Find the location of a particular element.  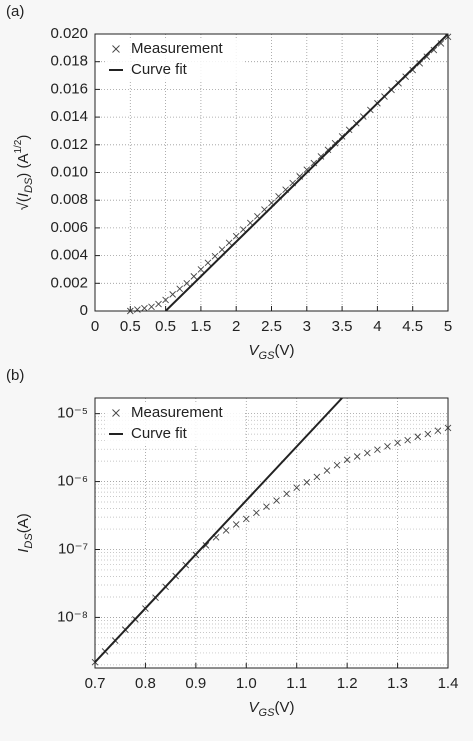

x-tick-label: 3 is located at coordinates (307, 326).